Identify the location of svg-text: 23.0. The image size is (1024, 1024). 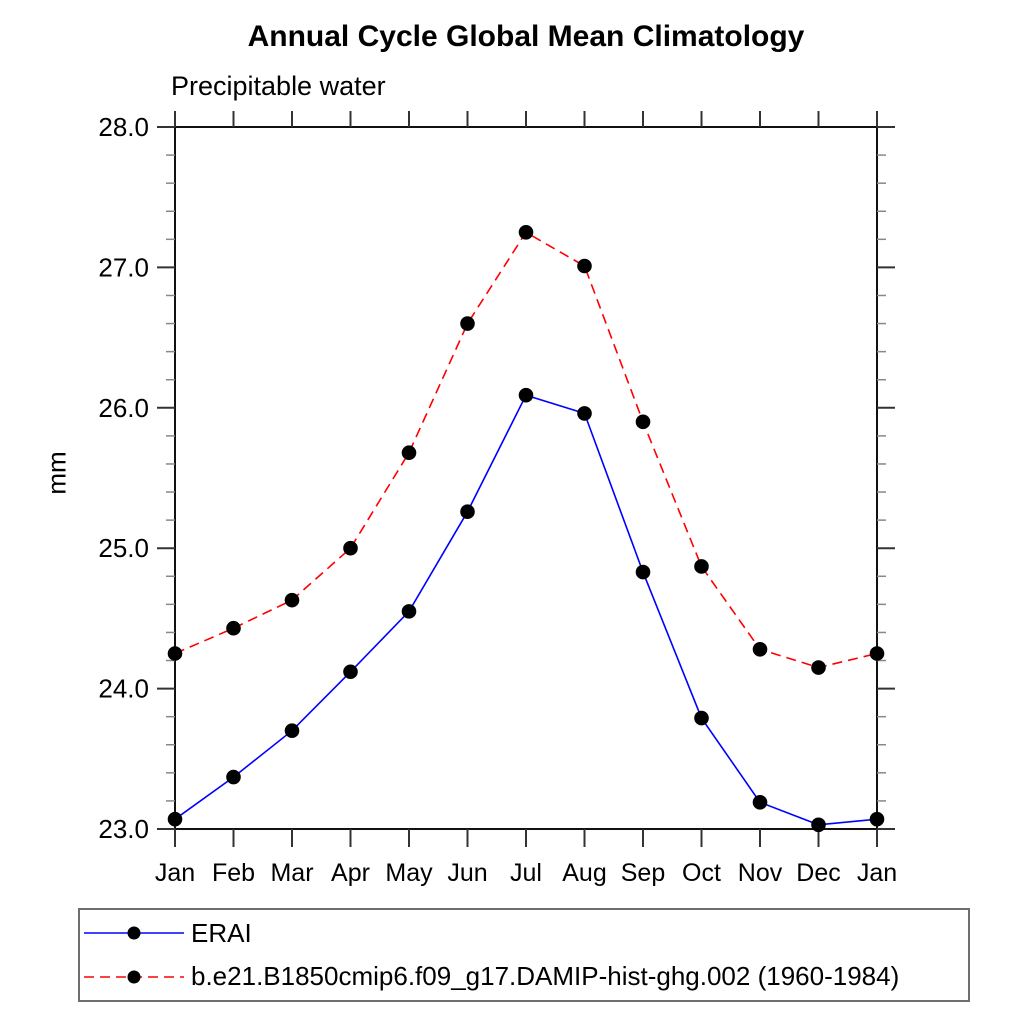
(123, 829).